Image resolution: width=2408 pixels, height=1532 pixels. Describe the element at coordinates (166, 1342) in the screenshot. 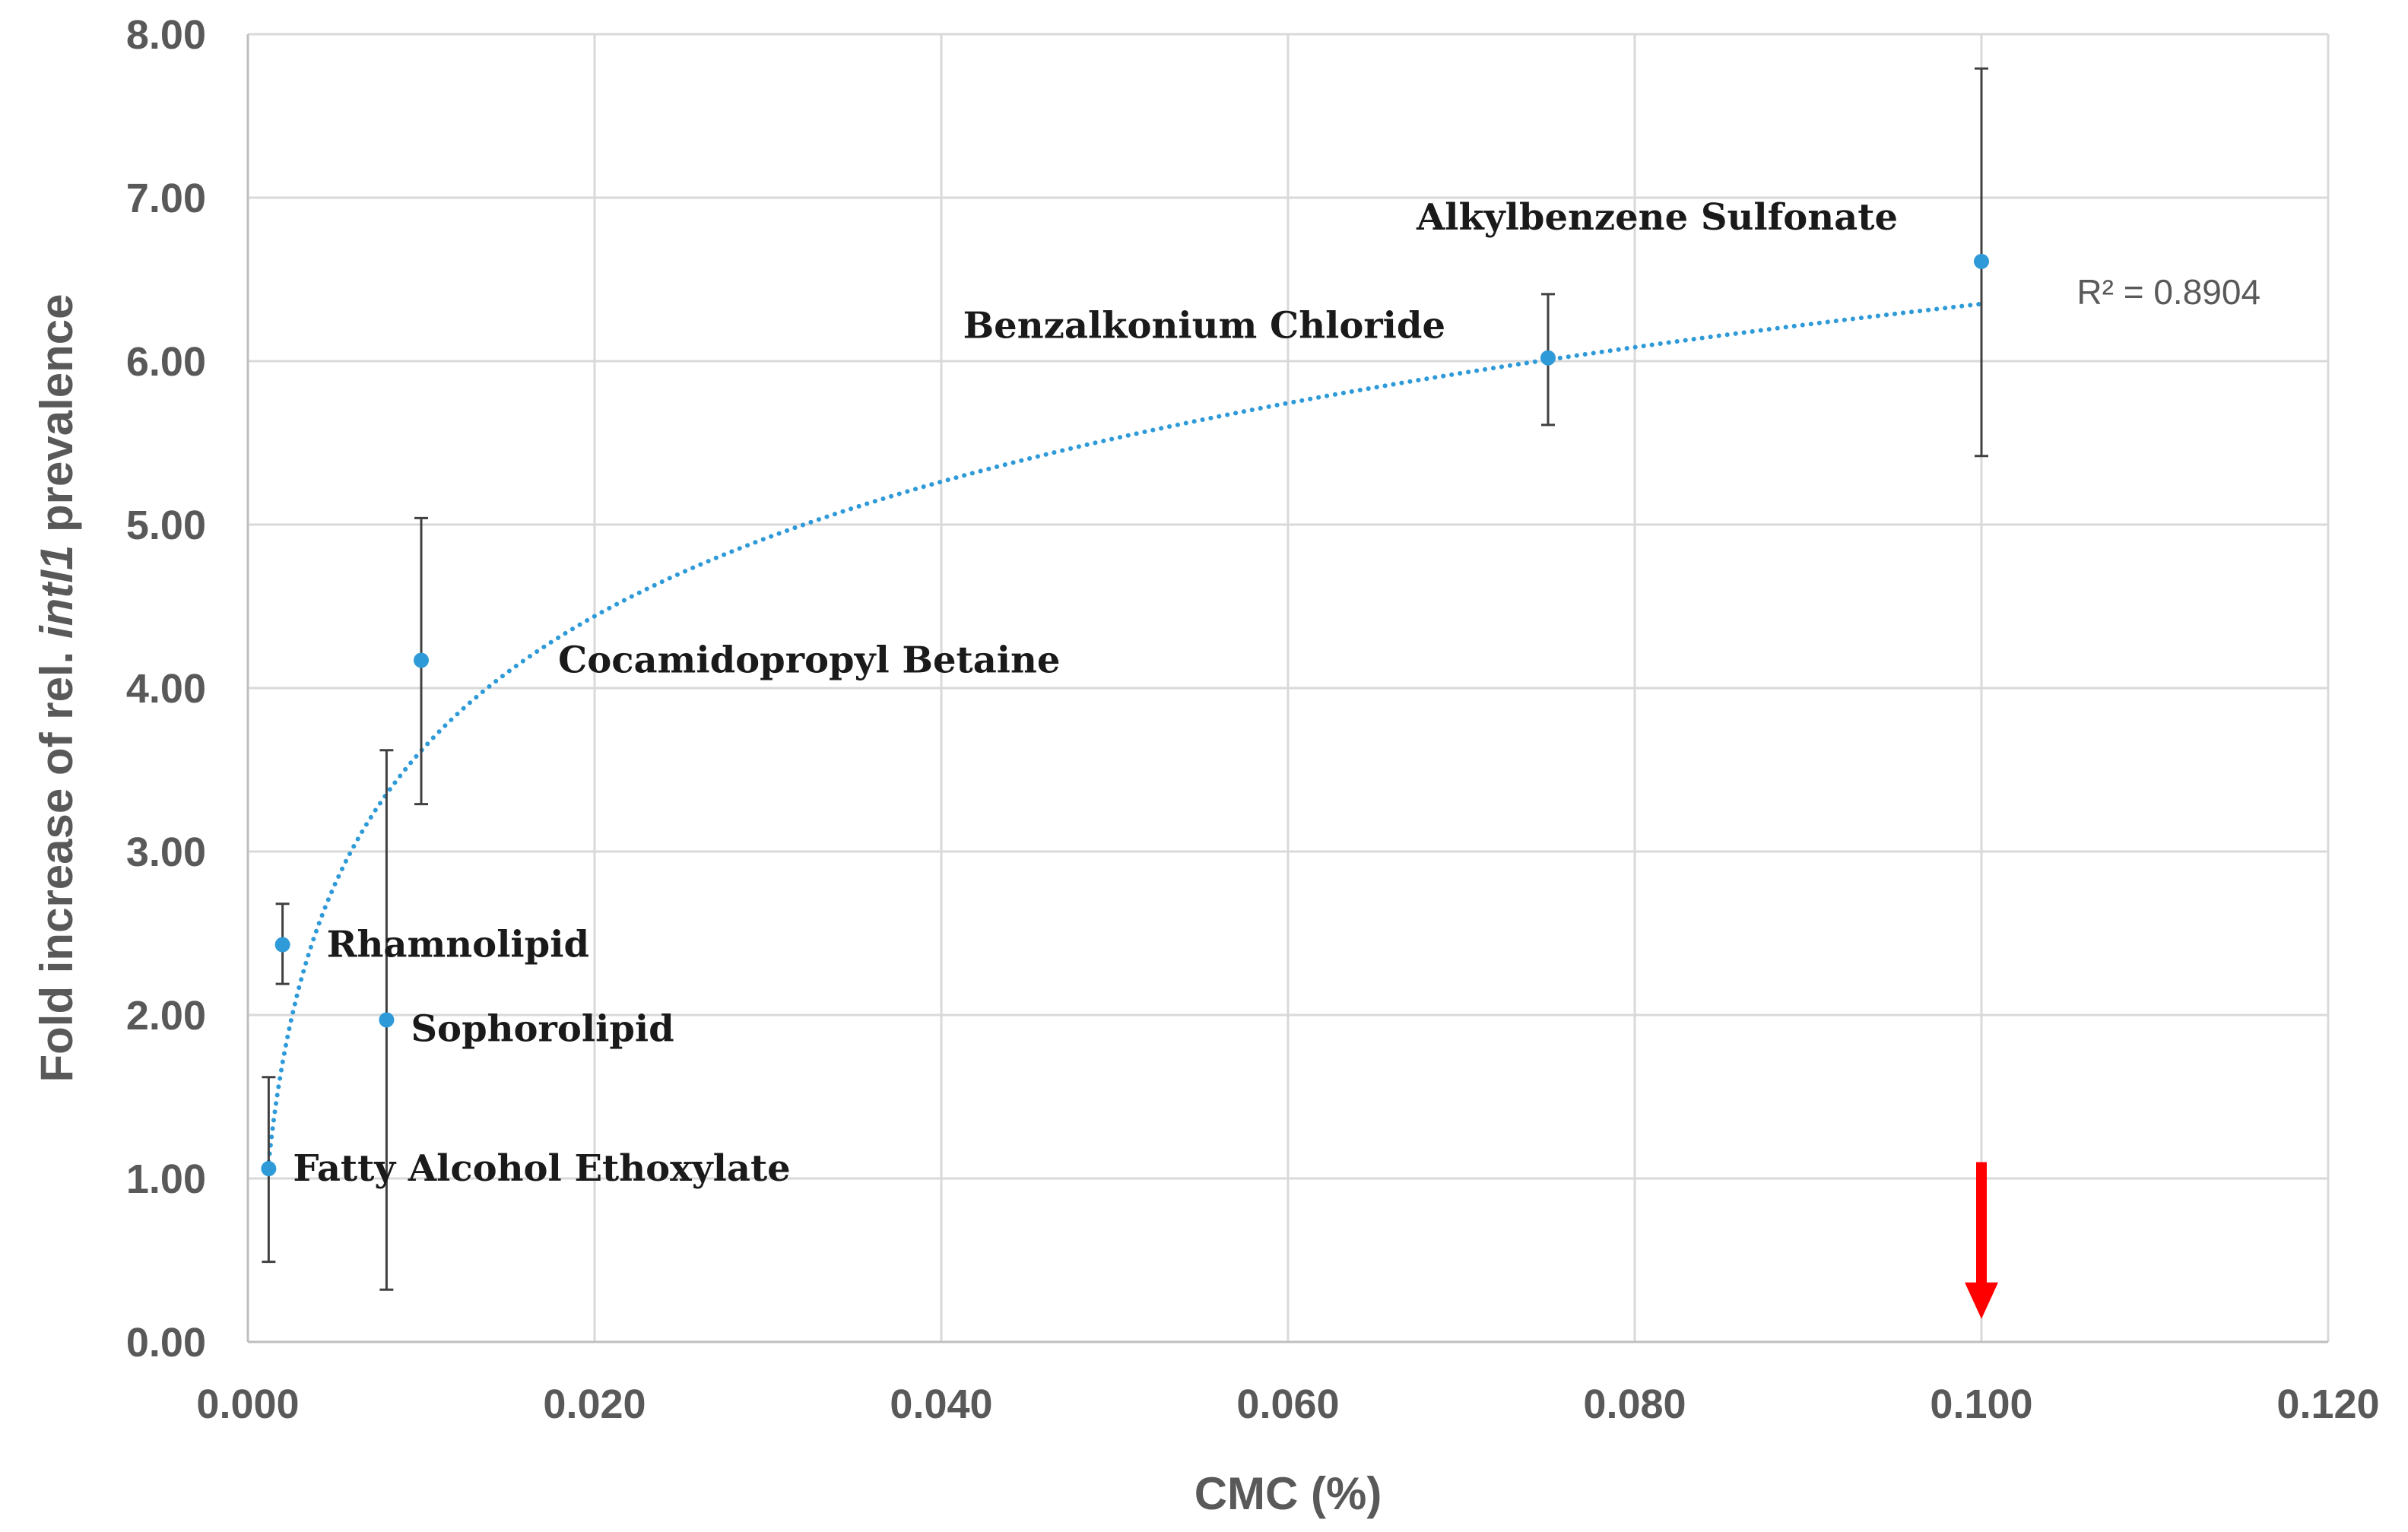

I see `y-tick-label: 0.00` at that location.